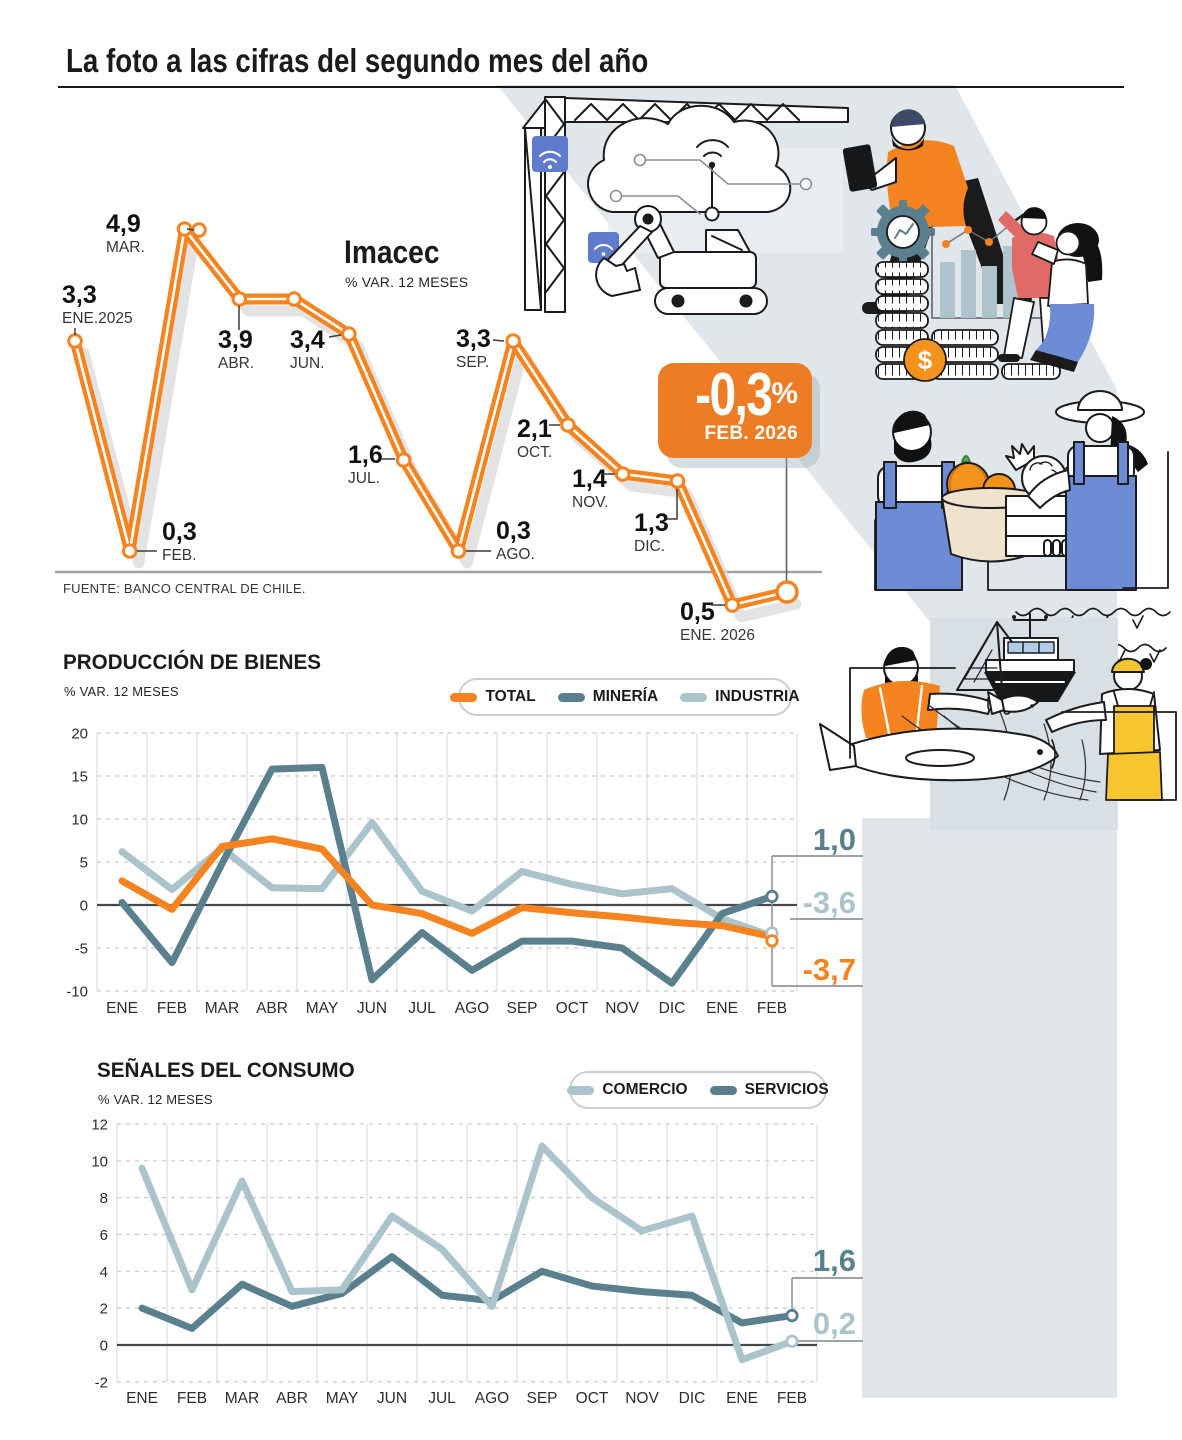  I want to click on legend-item: INDUSTRIA, so click(740, 697).